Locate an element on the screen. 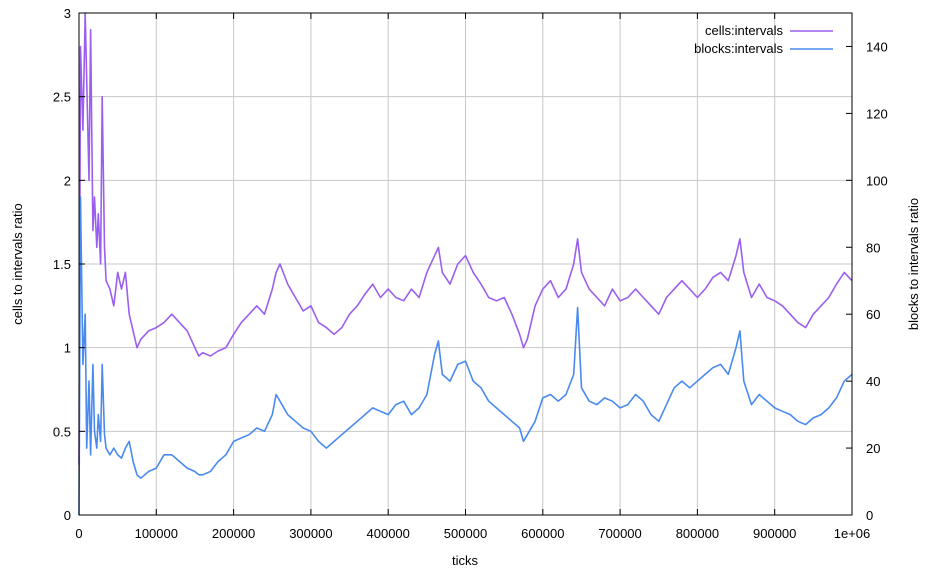 The image size is (925, 571). y-right-tick-label: 140 is located at coordinates (877, 46).